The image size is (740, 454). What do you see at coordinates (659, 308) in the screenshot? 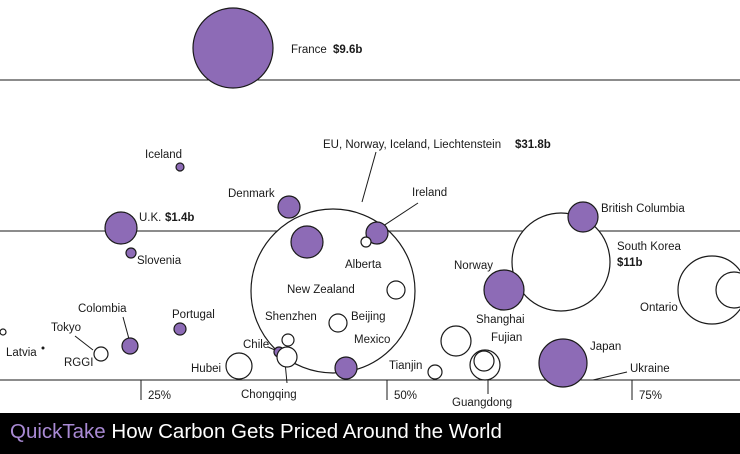
I see `label-ontario: Ontario` at bounding box center [659, 308].